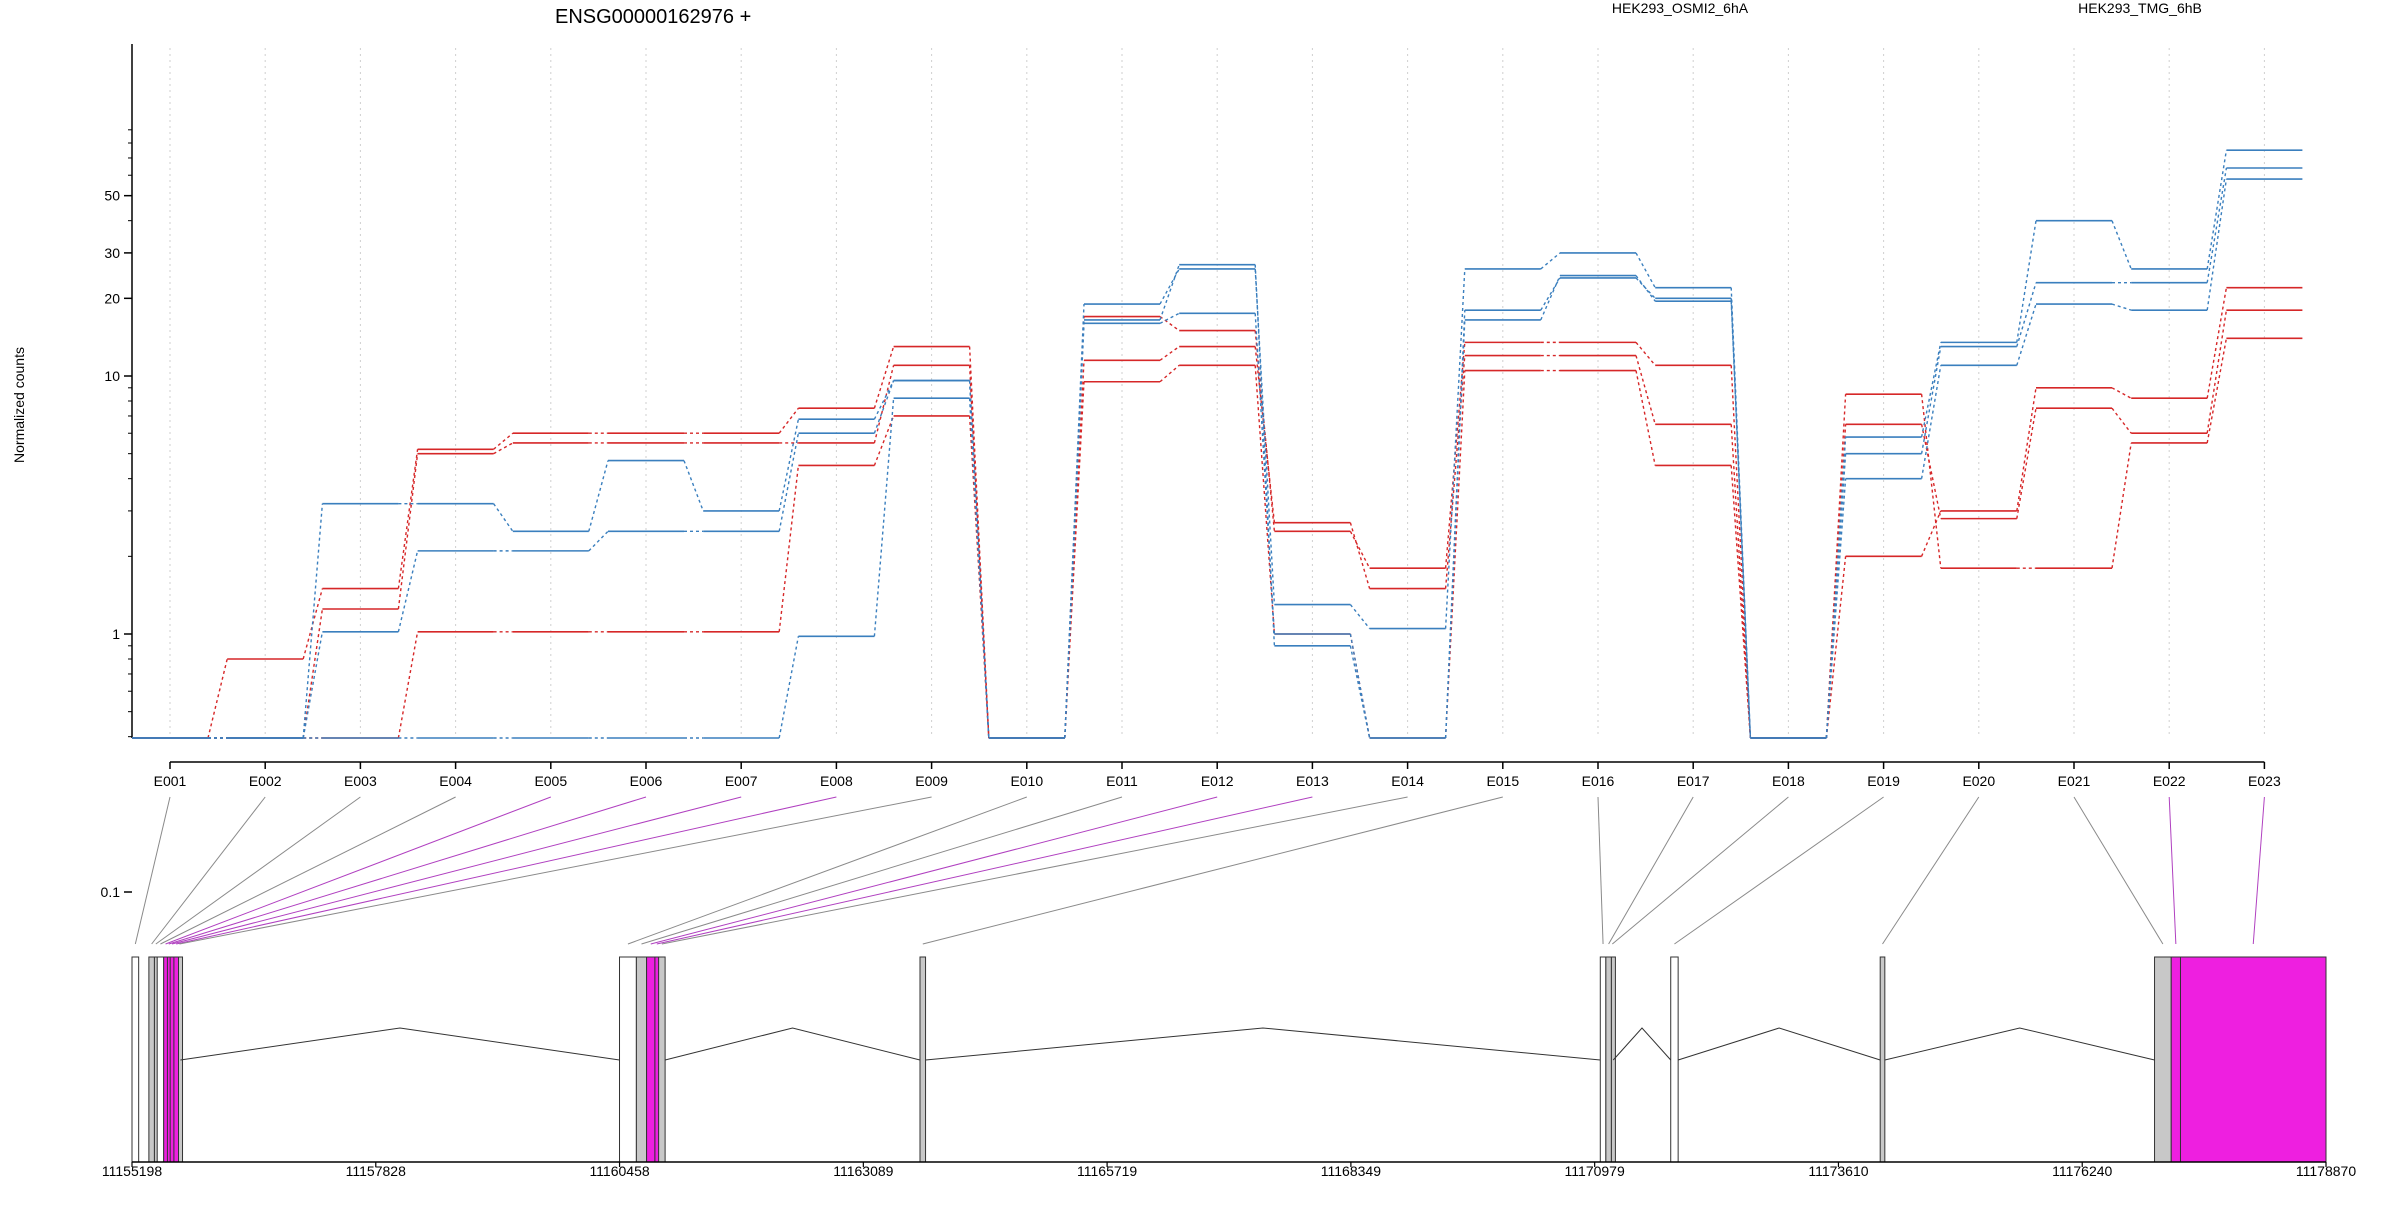 This screenshot has width=2400, height=1205. What do you see at coordinates (111, 892) in the screenshot?
I see `y-tick-label: 0.1` at bounding box center [111, 892].